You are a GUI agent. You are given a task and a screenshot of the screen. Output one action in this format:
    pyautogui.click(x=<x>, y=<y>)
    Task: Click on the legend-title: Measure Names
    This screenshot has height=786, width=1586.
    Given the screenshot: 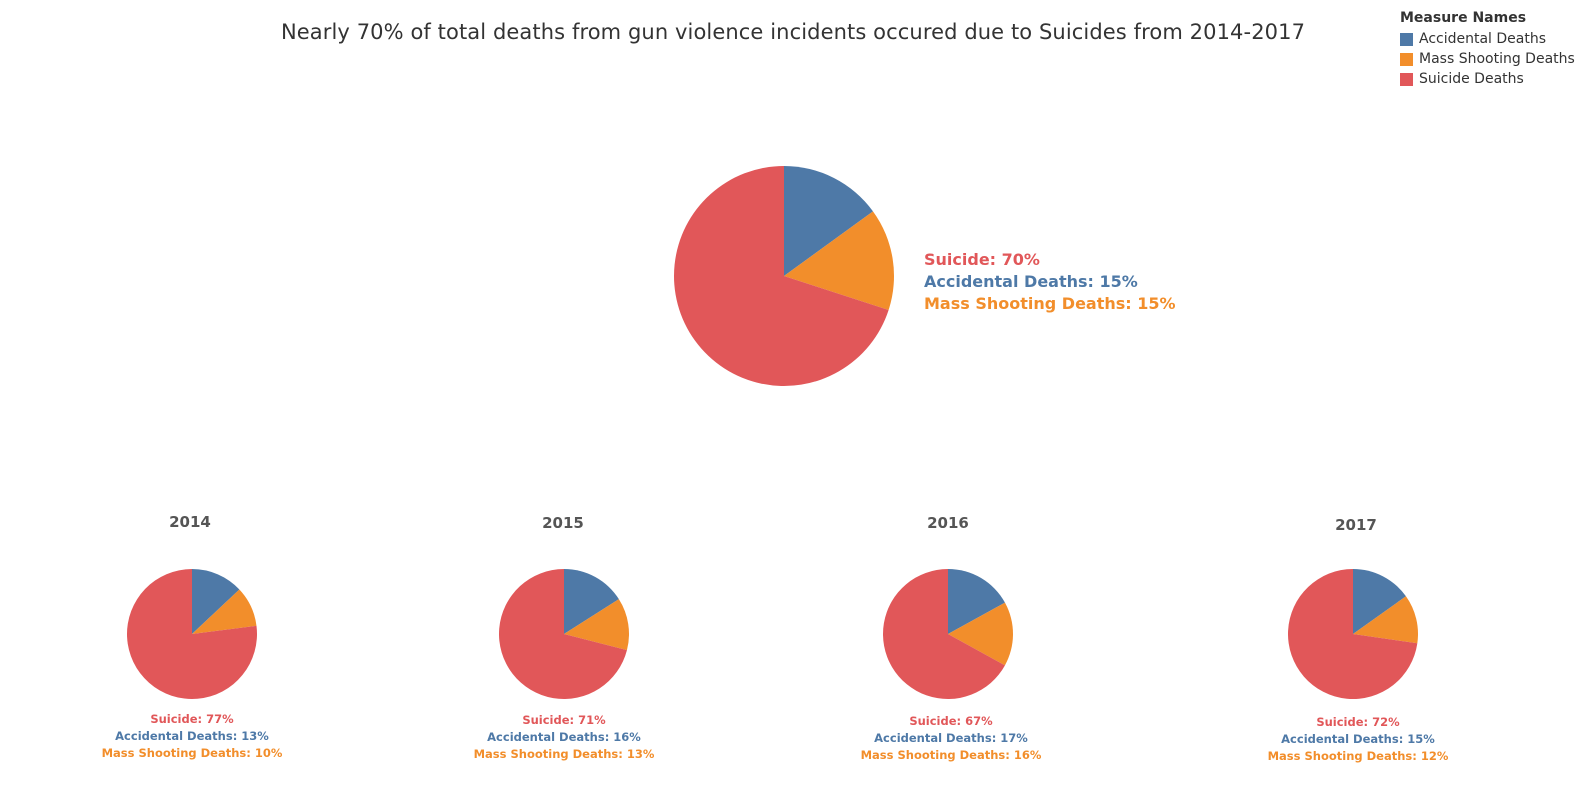 What is the action you would take?
    pyautogui.click(x=1463, y=18)
    